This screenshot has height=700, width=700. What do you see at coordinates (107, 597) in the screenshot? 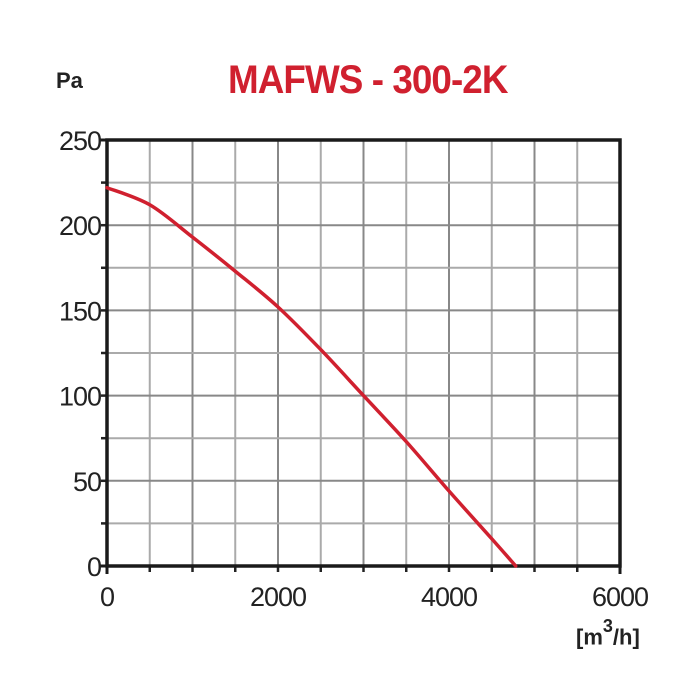
I see `x-tick-label: 0` at bounding box center [107, 597].